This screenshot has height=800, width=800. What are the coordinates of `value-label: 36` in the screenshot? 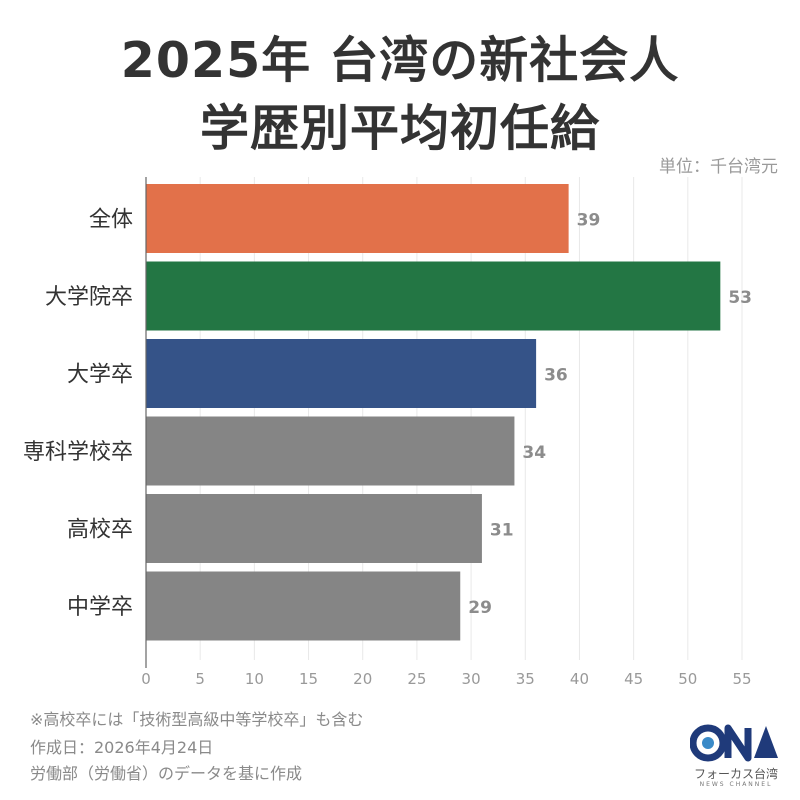 It's located at (556, 376).